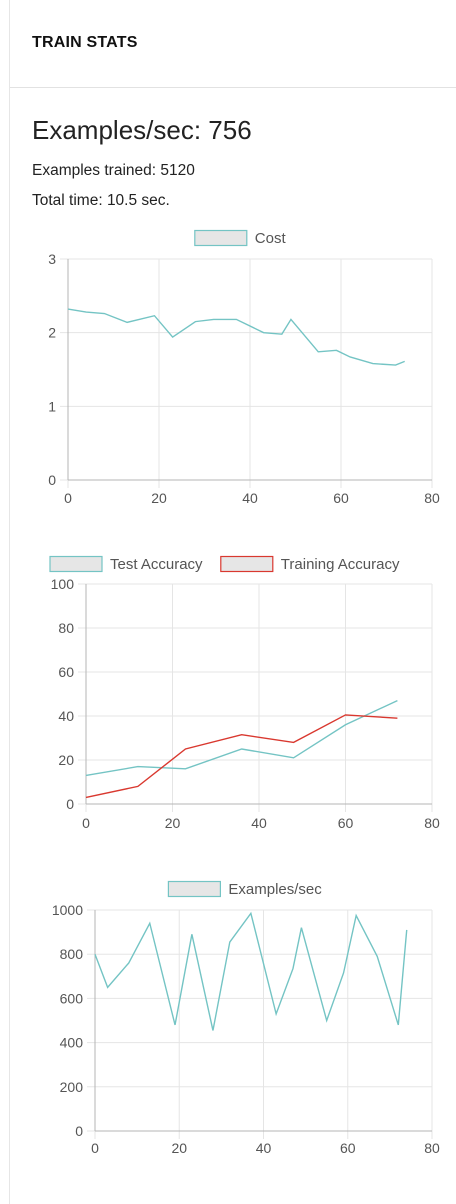 The width and height of the screenshot is (456, 1204). I want to click on panel-header: TRAIN STATS, so click(233, 44).